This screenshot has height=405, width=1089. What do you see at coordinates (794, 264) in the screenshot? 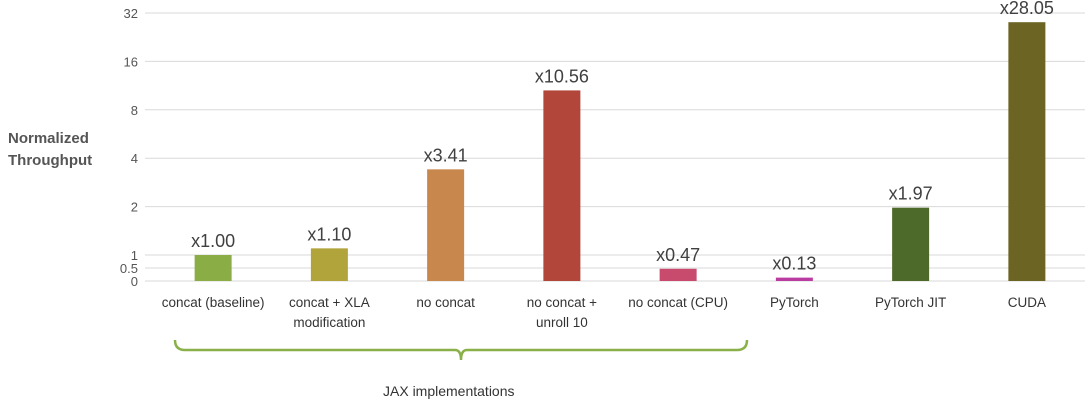
I see `data-label: x0.13` at bounding box center [794, 264].